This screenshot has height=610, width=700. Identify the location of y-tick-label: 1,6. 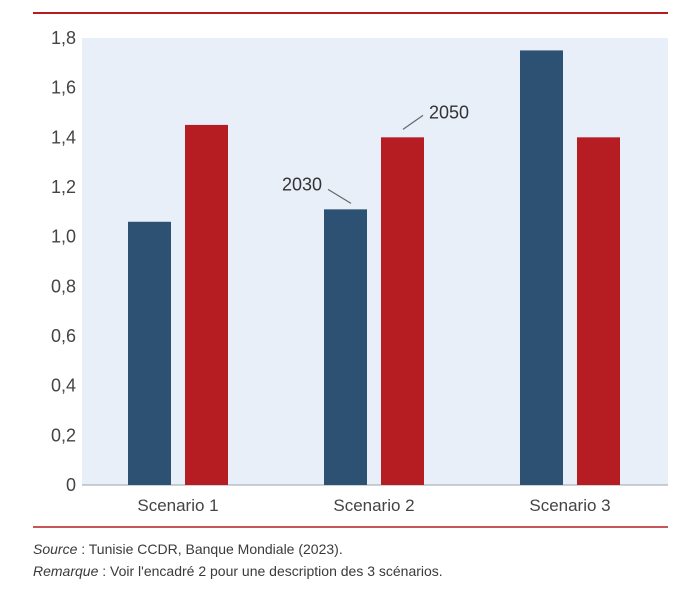
(63, 88).